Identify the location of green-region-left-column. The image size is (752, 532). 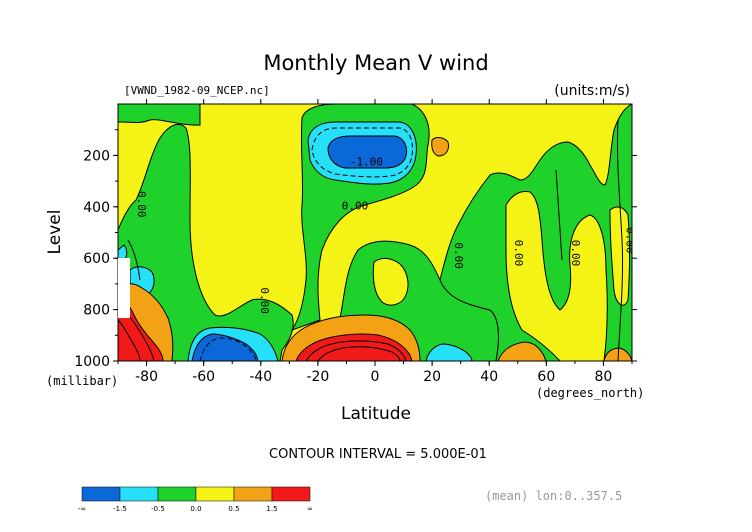
(206, 242).